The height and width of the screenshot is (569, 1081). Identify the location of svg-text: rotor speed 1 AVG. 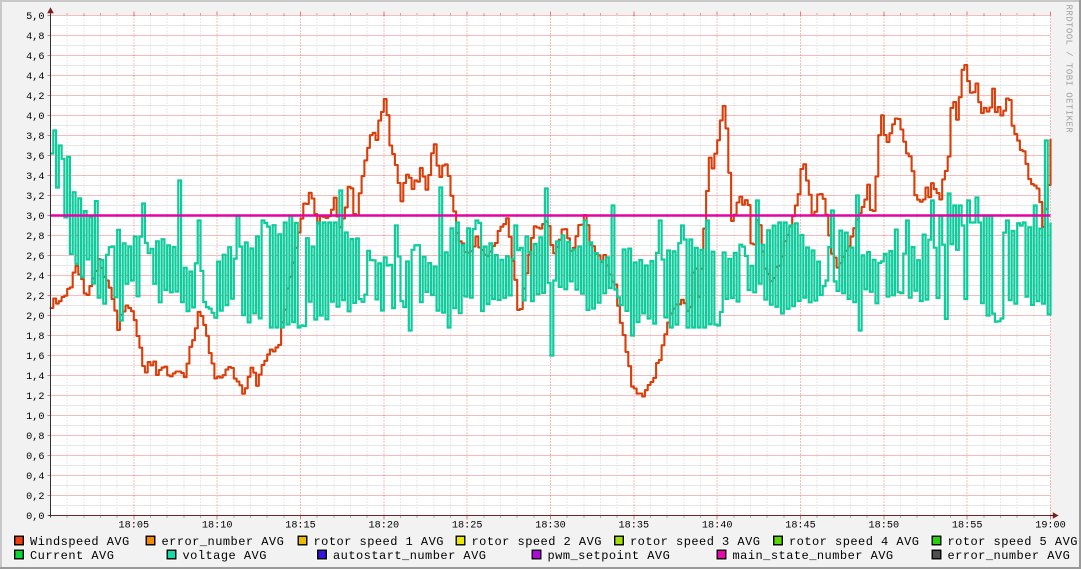
(379, 542).